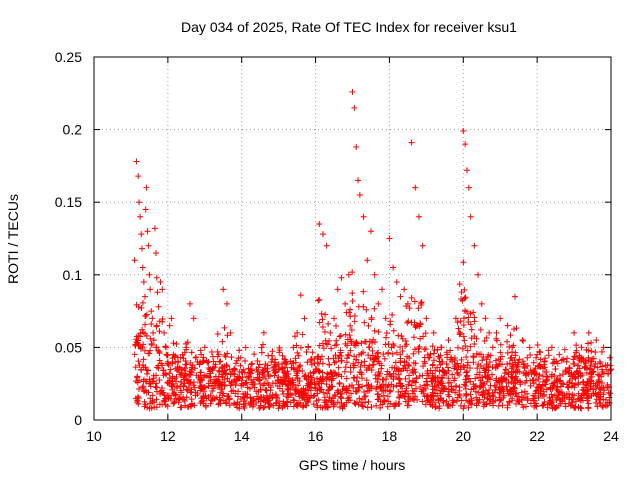  I want to click on y-tick-label: 0.15, so click(68, 202).